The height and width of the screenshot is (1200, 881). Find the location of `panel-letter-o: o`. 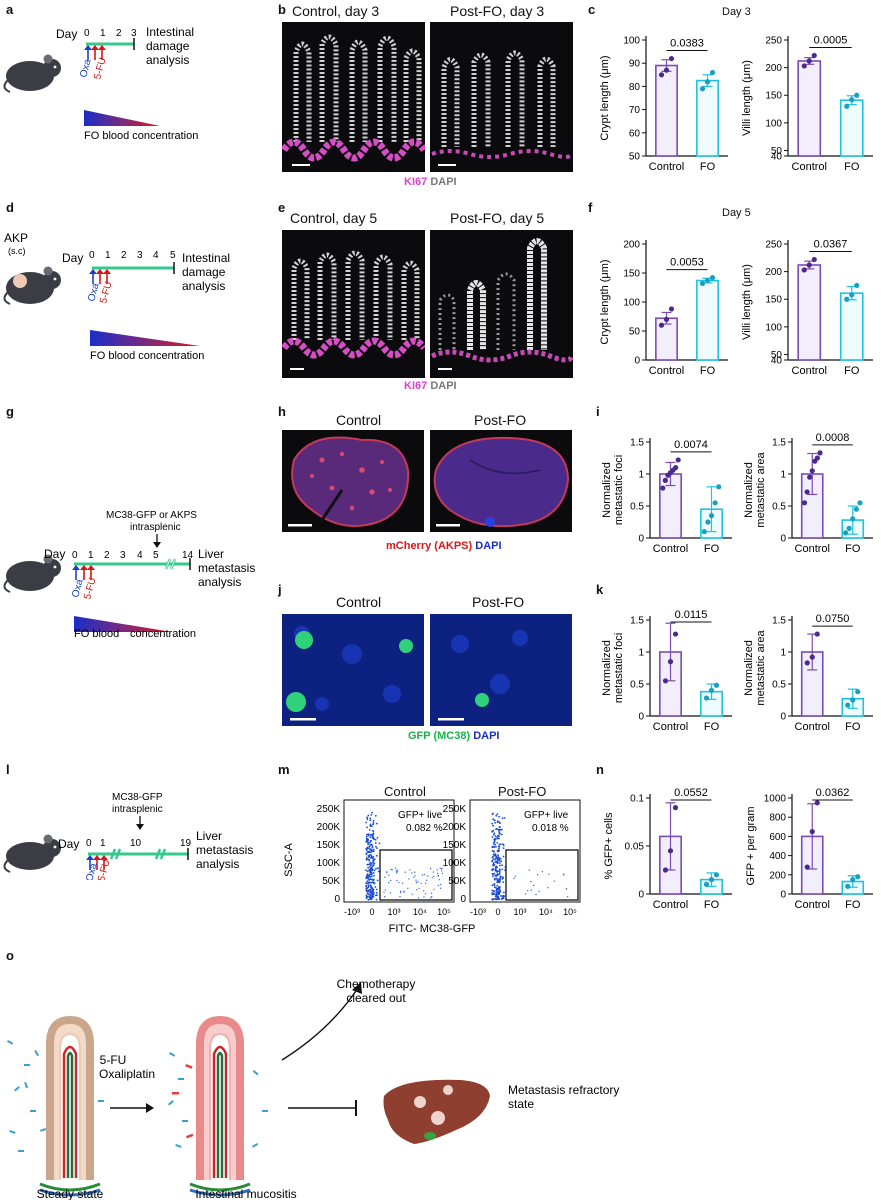

panel-letter-o: o is located at coordinates (10, 955).